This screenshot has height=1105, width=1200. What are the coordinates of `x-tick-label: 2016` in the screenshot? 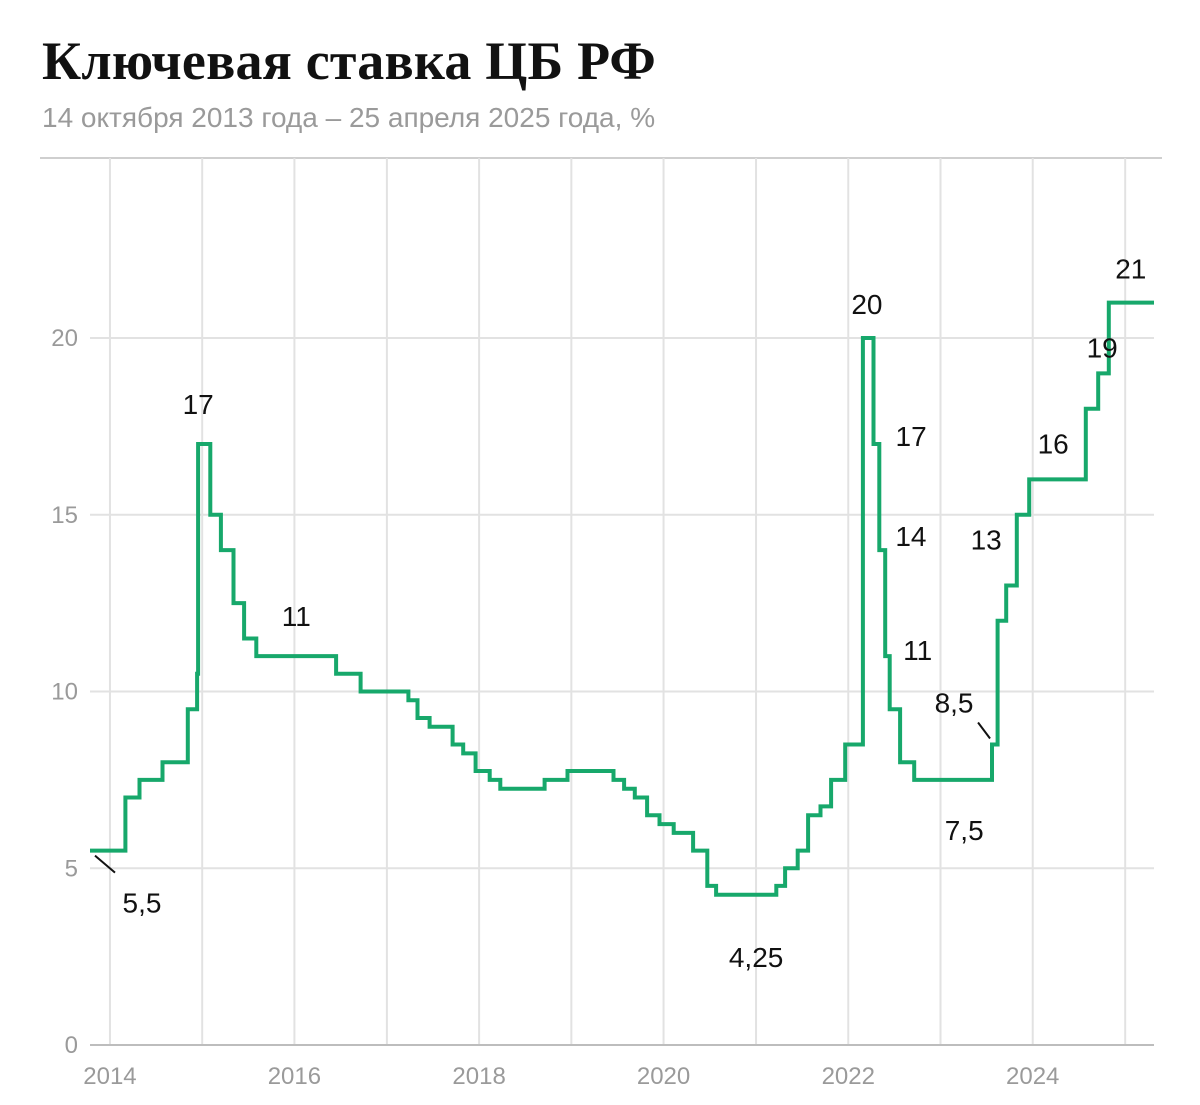 It's located at (294, 1076).